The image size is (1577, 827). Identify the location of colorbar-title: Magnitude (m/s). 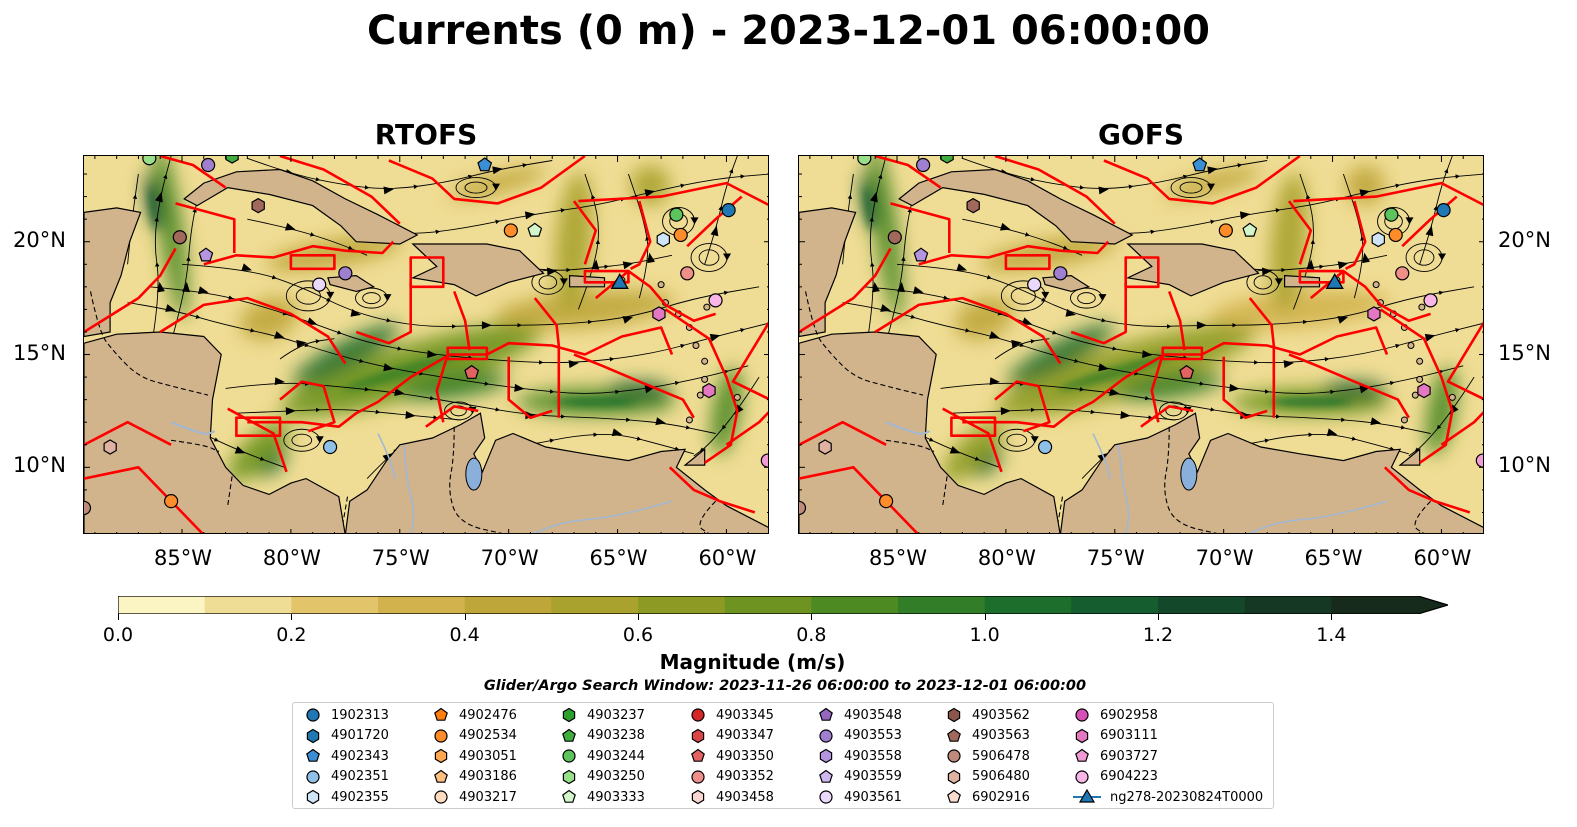
(752, 662).